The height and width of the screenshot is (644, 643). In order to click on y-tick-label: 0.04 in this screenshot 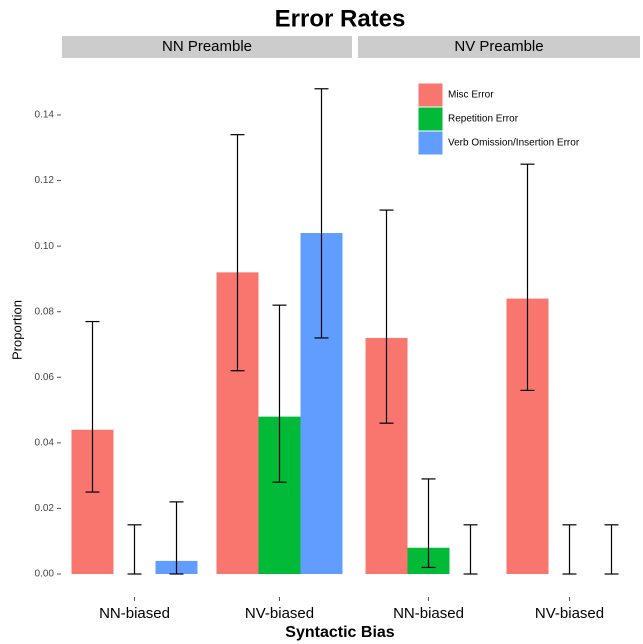, I will do `click(45, 442)`.